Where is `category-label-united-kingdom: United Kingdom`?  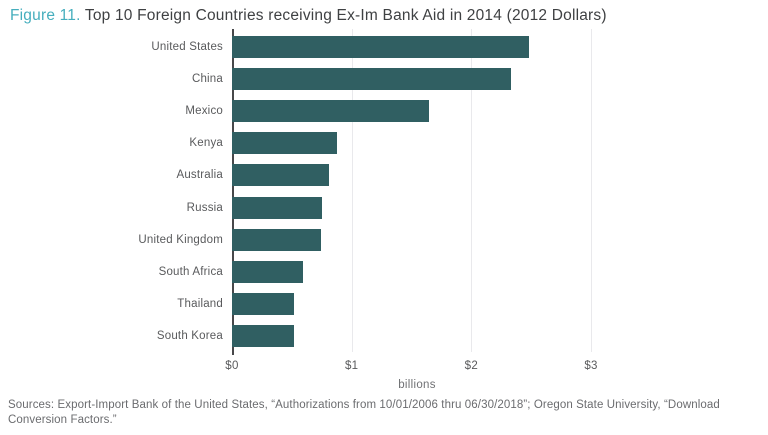 category-label-united-kingdom: United Kingdom is located at coordinates (180, 239).